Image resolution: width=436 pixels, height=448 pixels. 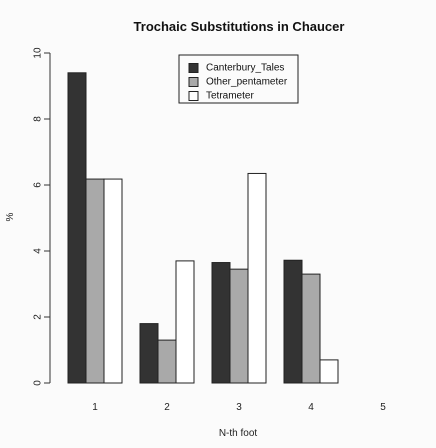 I want to click on legend-box, so click(x=238, y=79).